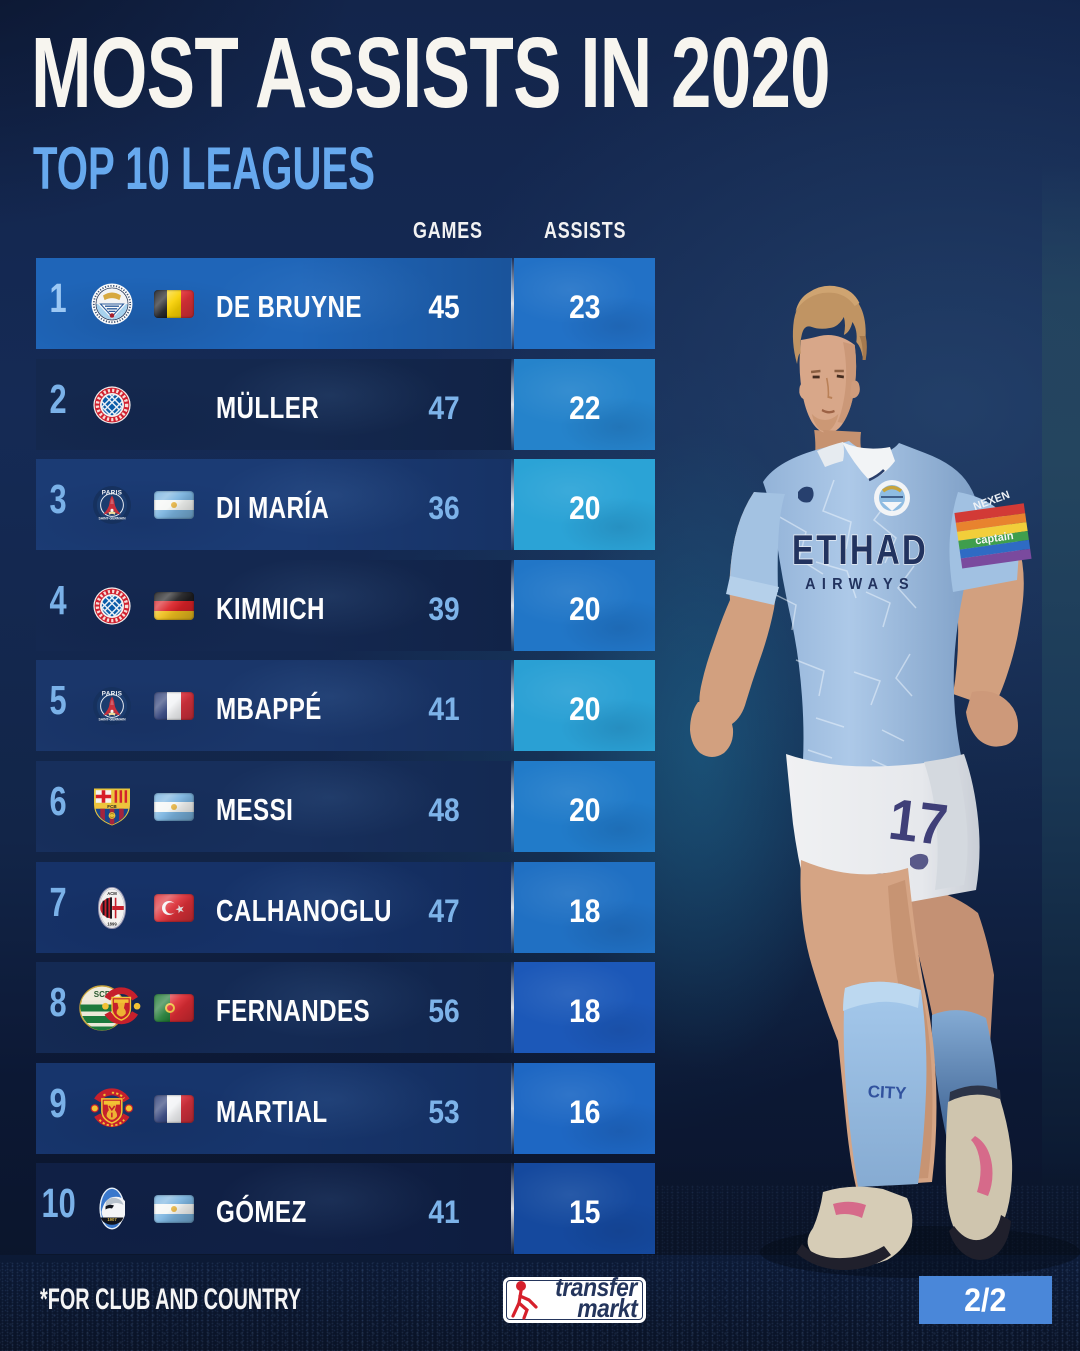  What do you see at coordinates (112, 806) in the screenshot?
I see `svg-text: FCB` at bounding box center [112, 806].